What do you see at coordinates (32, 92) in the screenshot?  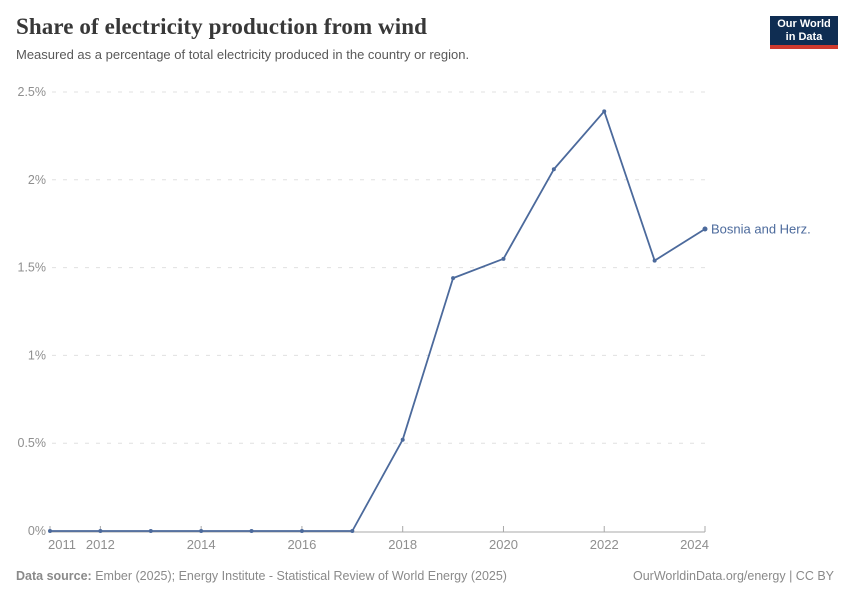 I see `y-tick-label: 2.5%` at bounding box center [32, 92].